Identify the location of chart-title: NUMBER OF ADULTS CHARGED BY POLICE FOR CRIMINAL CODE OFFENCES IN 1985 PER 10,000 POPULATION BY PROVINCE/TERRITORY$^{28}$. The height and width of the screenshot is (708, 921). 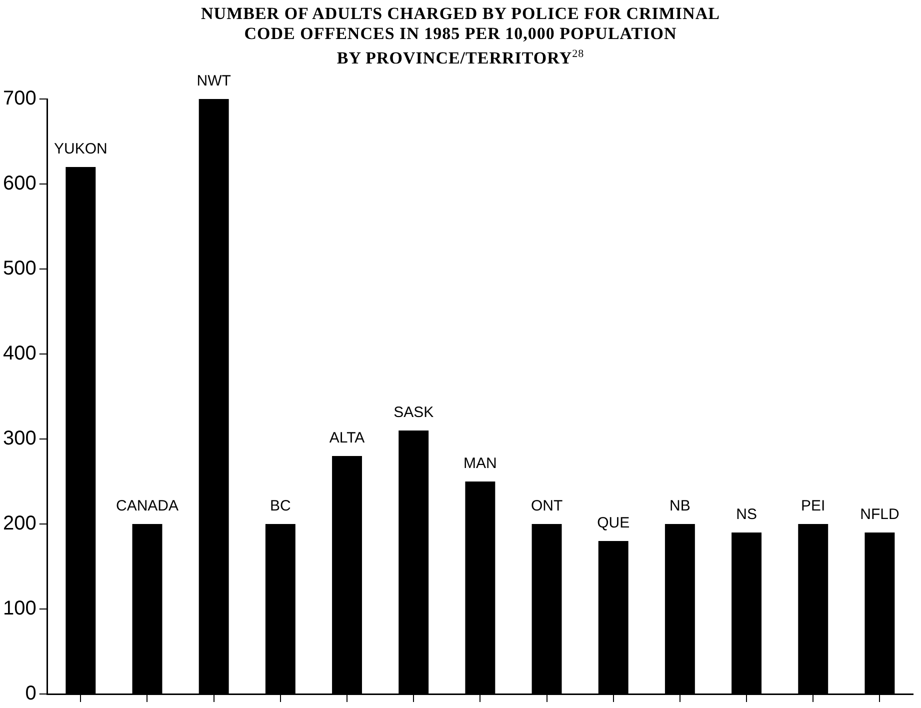
(460, 36).